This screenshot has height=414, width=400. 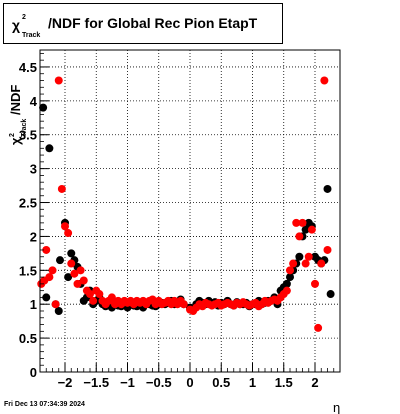 I want to click on chart-title-box: χ 2 Track /NDF for Global Rec Pion EtapT, so click(x=143, y=23).